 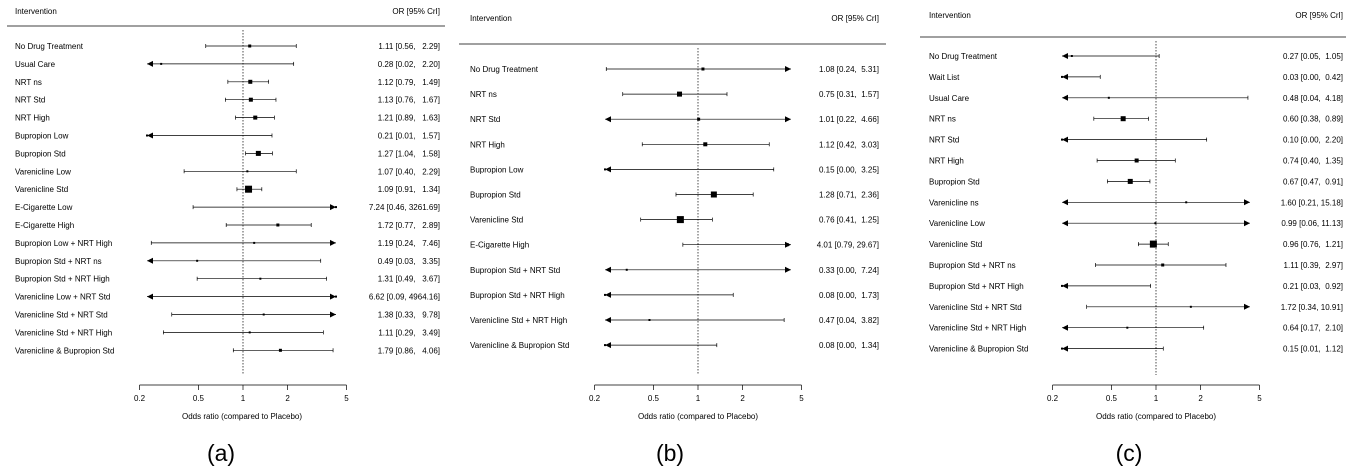 What do you see at coordinates (519, 345) in the screenshot?
I see `row-label: Varenicline & Bupropion Std` at bounding box center [519, 345].